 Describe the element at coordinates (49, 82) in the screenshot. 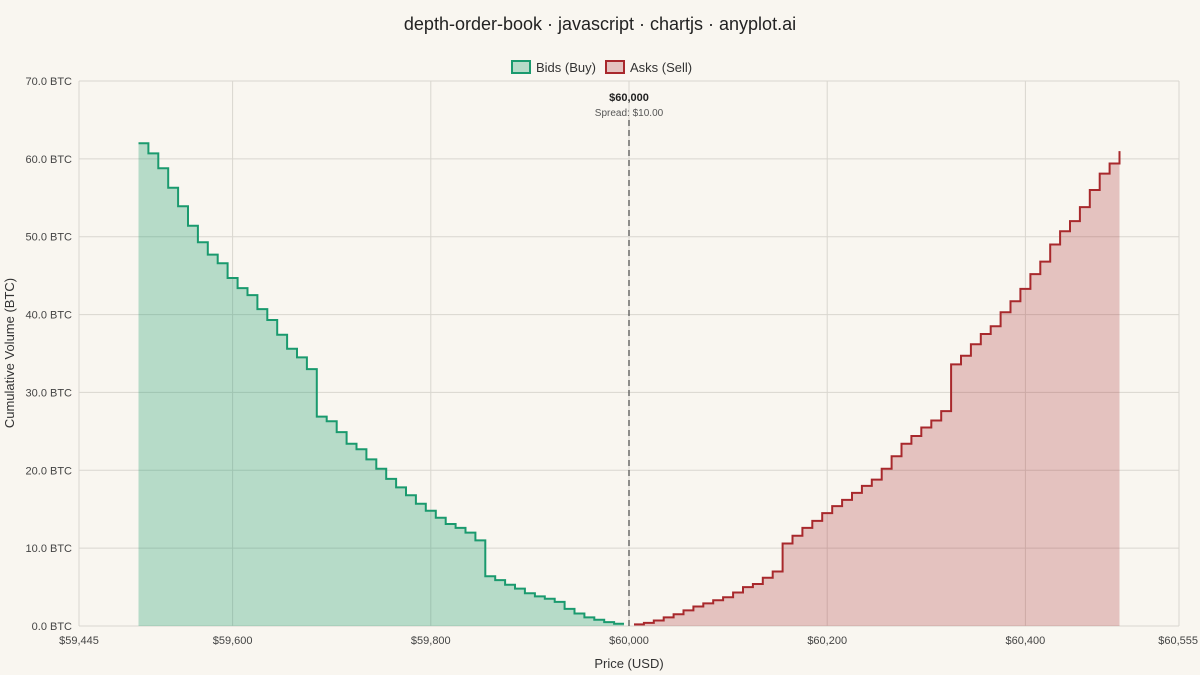

I see `y-tick-label: 70.0 BTC` at that location.